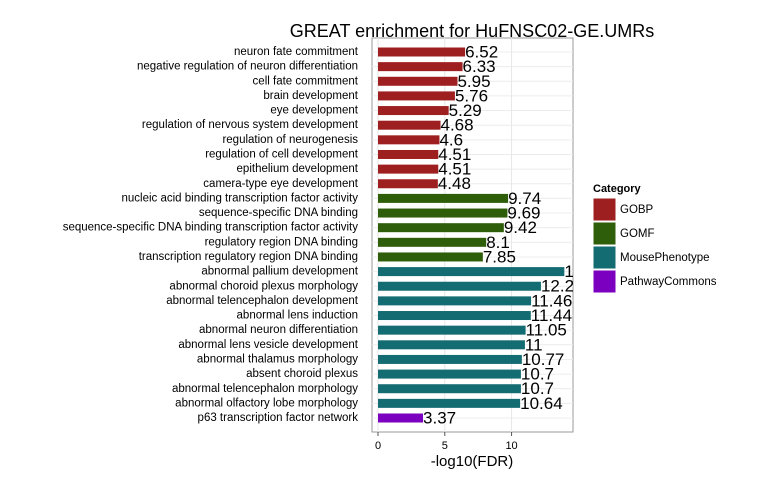 Image resolution: width=768 pixels, height=480 pixels. I want to click on y-tick-label: abnormal olfactory lobe morphology, so click(266, 403).